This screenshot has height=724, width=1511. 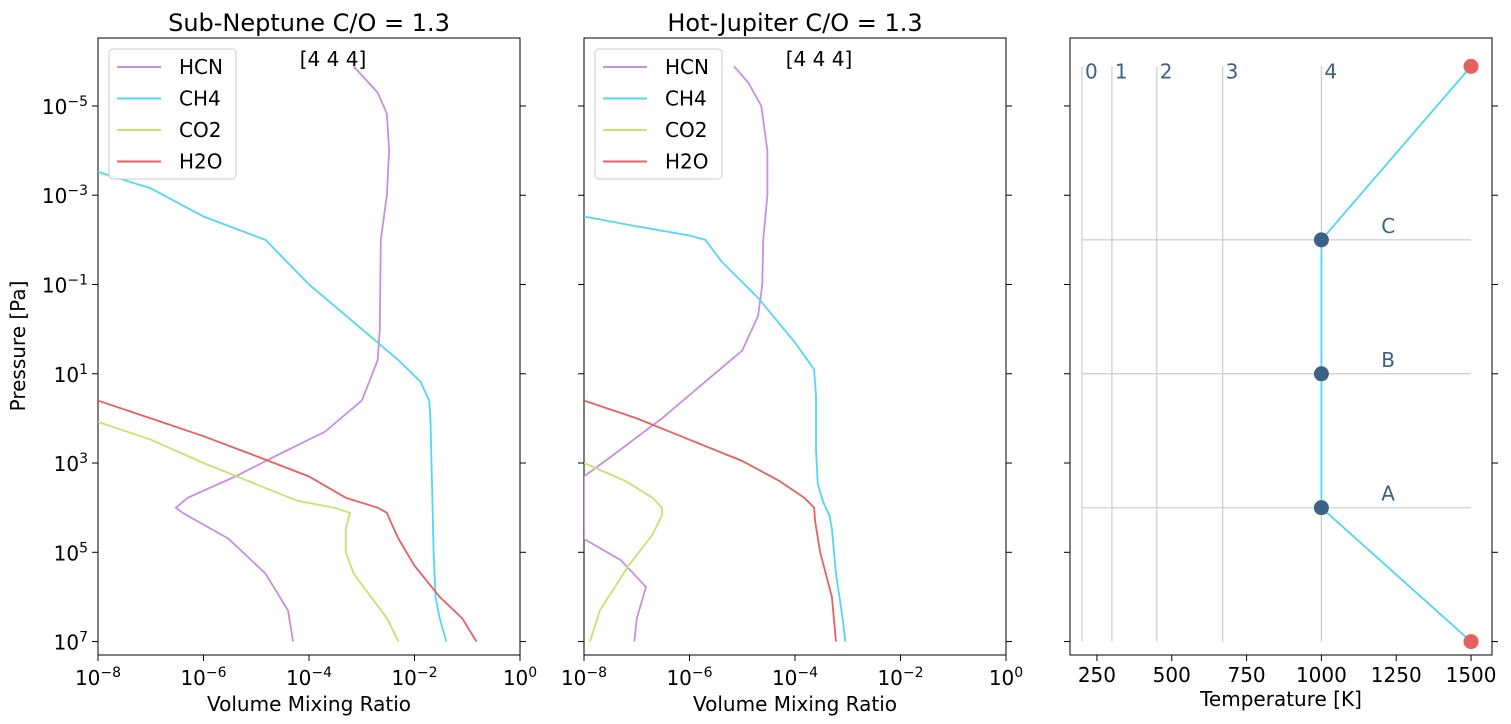 I want to click on temperature-profile-line, so click(x=1396, y=354).